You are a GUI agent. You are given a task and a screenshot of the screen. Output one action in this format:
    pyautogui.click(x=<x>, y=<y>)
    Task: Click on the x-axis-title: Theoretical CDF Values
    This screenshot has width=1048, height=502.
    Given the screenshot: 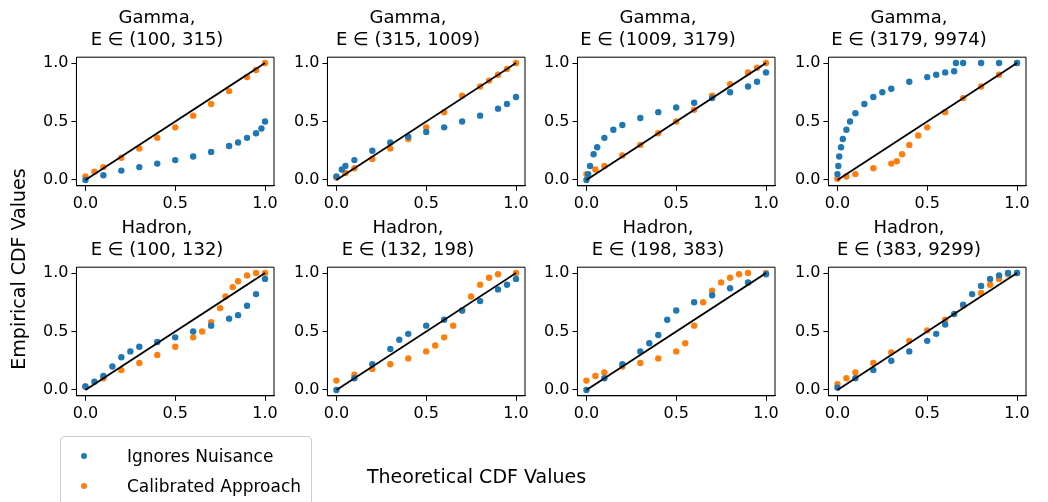 What is the action you would take?
    pyautogui.click(x=476, y=476)
    